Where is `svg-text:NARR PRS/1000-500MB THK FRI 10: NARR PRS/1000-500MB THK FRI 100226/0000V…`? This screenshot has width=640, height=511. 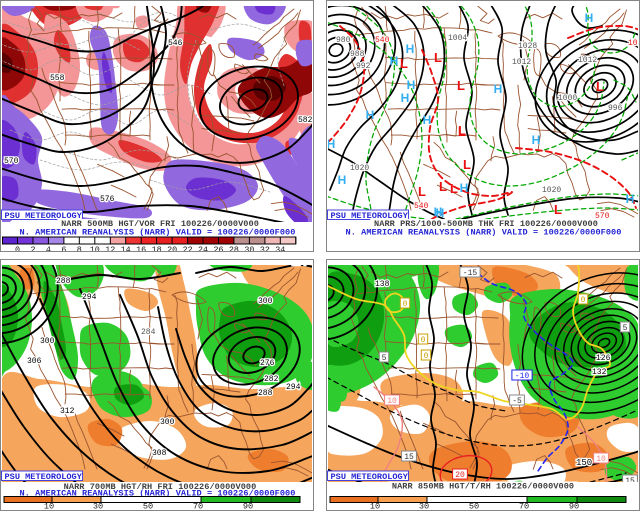
svg-text:NARR PRS/1000-500MB THK FRI 10: NARR PRS/1000-500MB THK FRI 100226/0000V… is located at coordinates (486, 224).